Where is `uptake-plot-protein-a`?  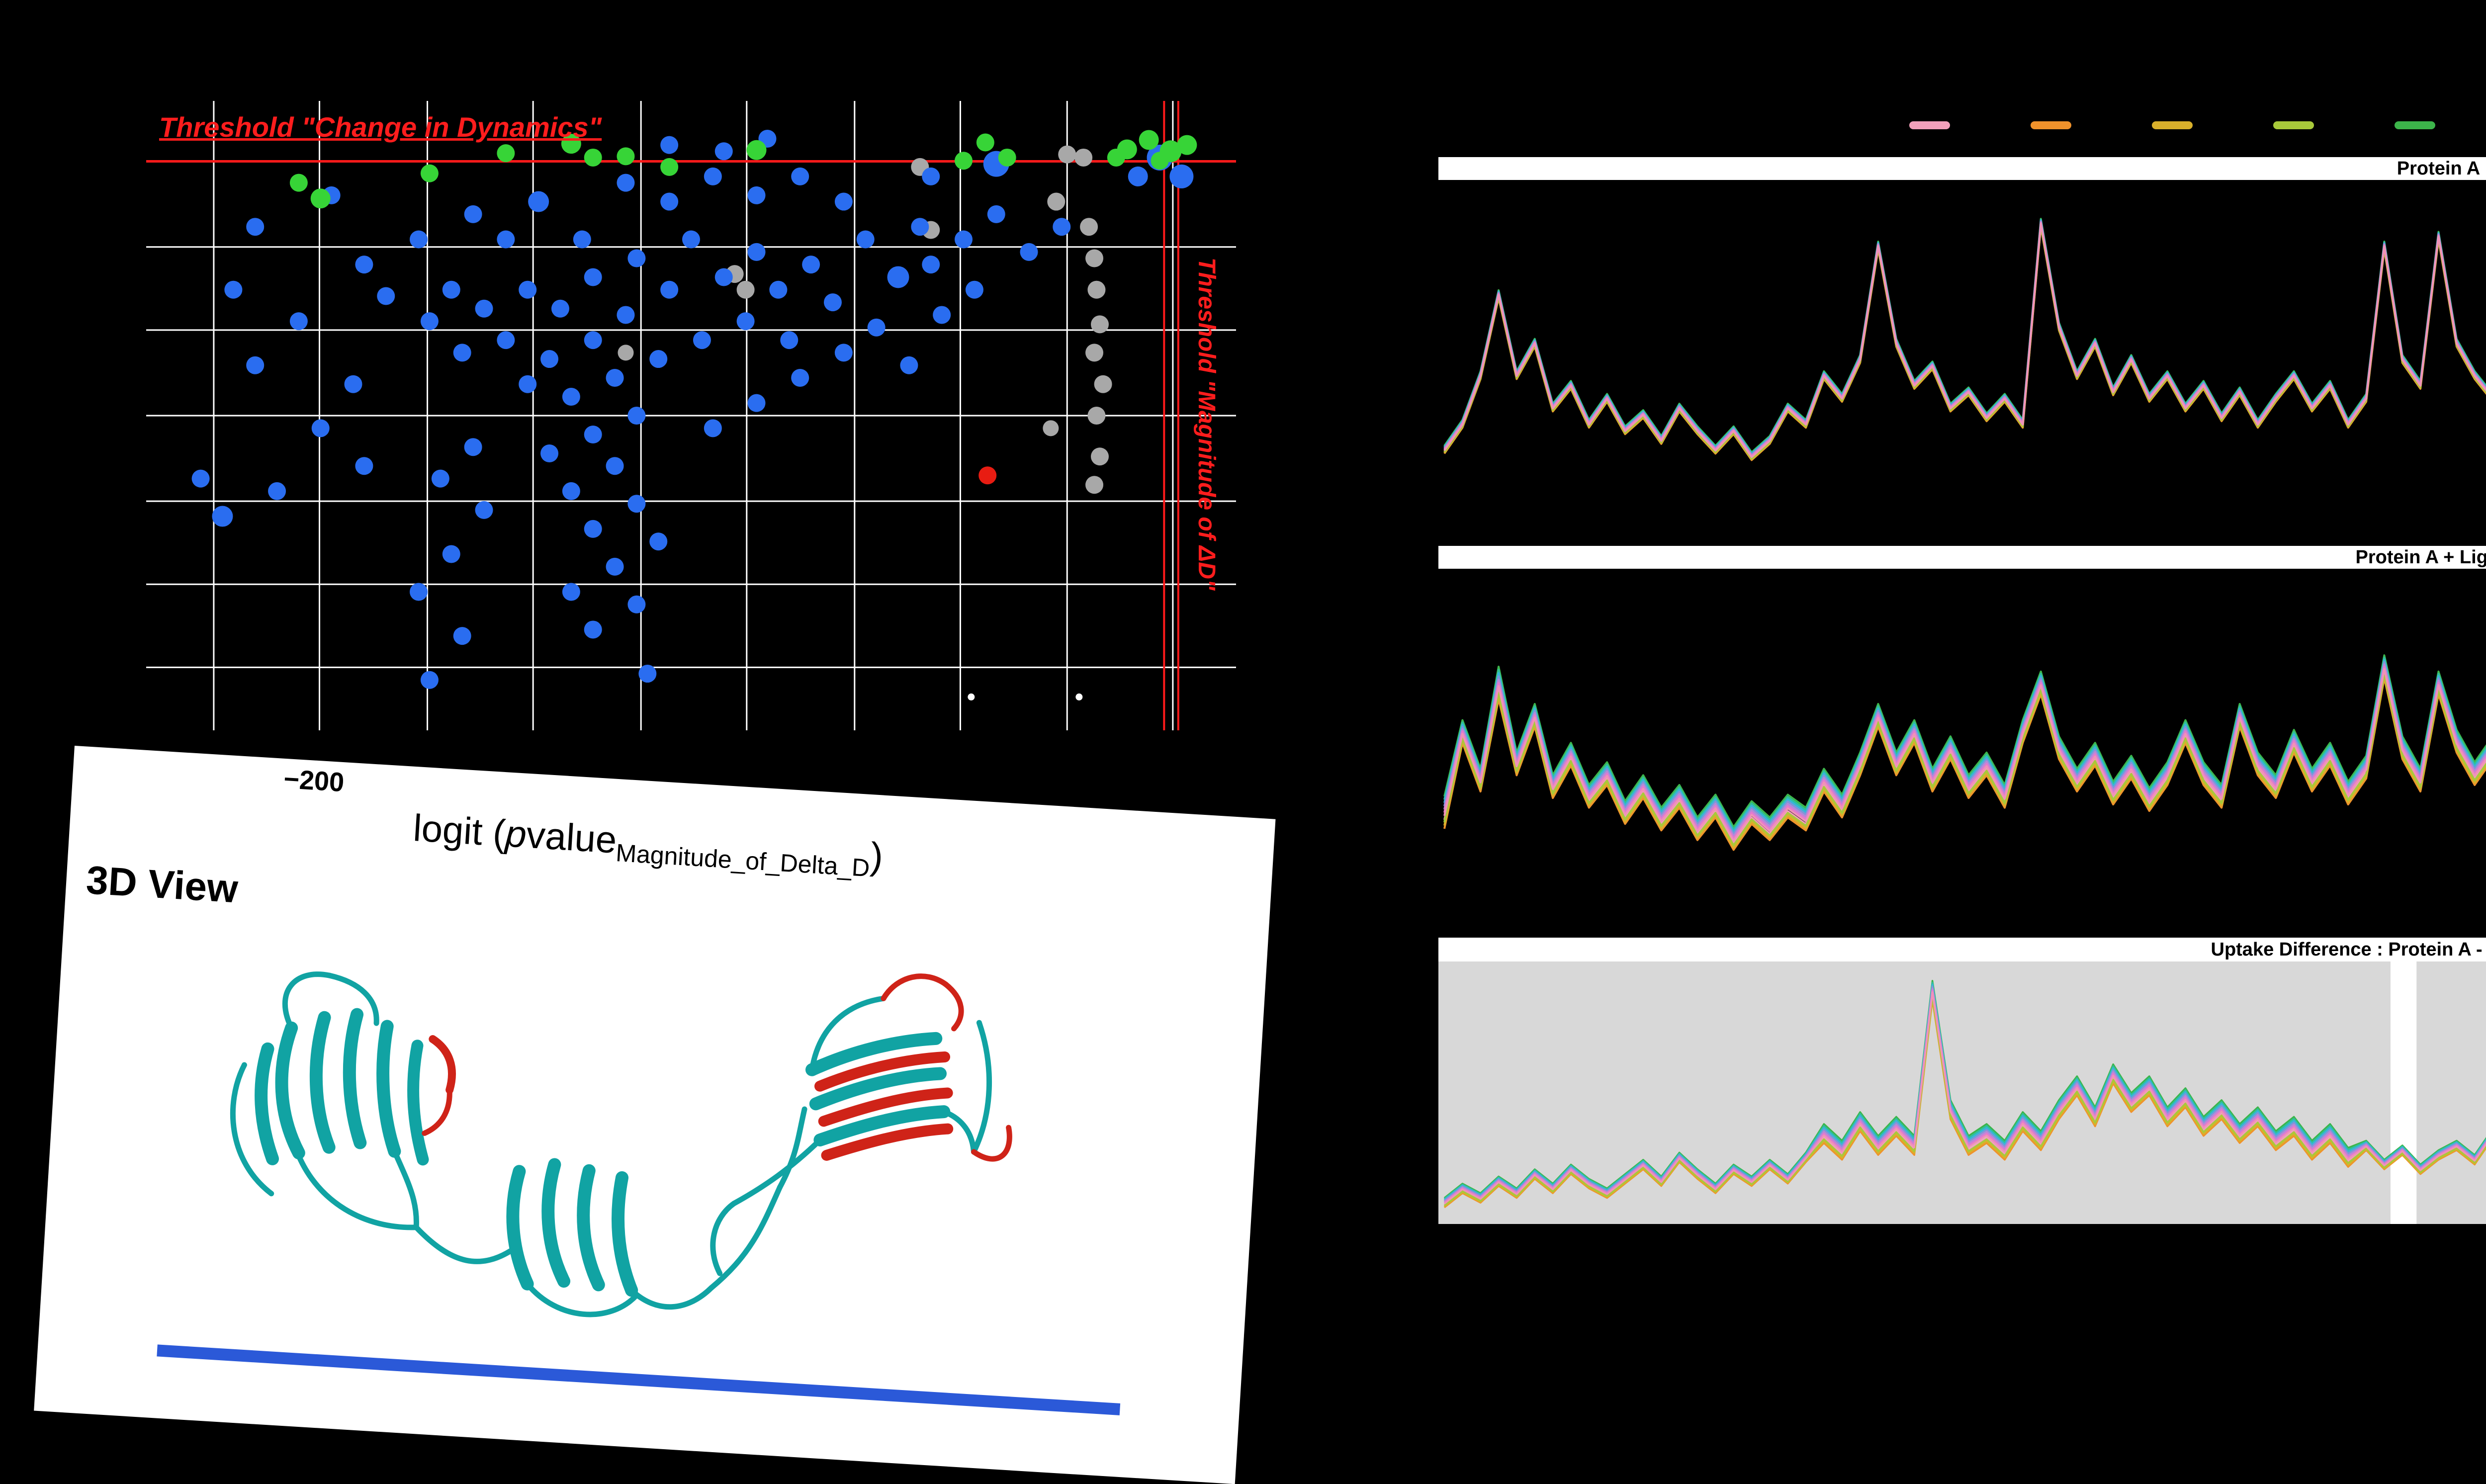
uptake-plot-protein-a is located at coordinates (1962, 354).